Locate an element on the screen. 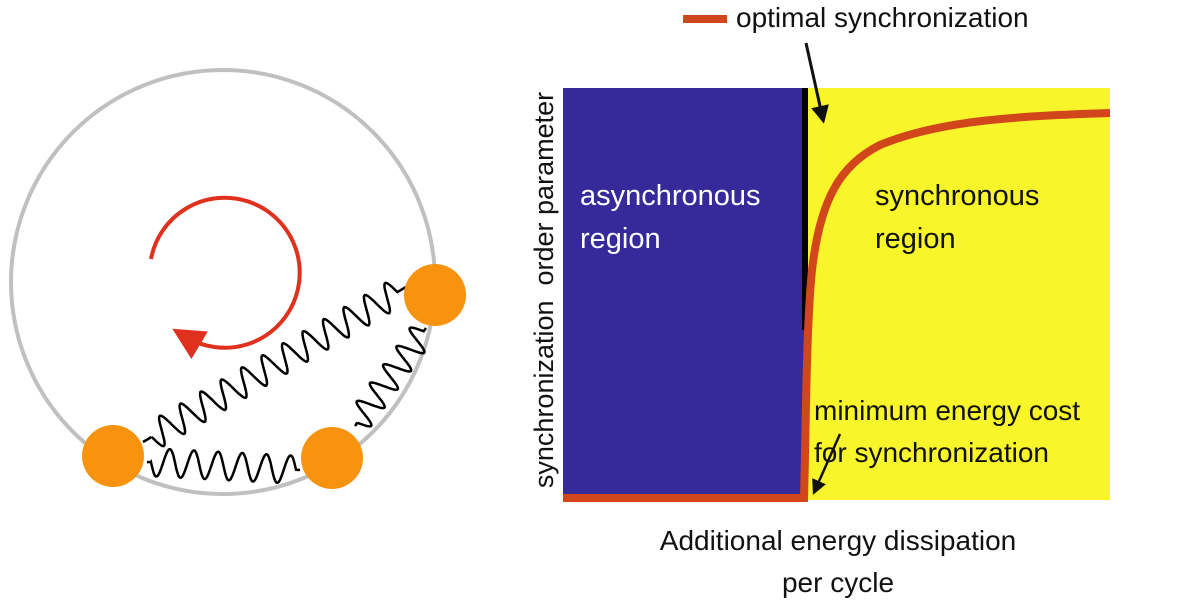 Image resolution: width=1203 pixels, height=611 pixels. rotation-arrow-icon is located at coordinates (225, 277).